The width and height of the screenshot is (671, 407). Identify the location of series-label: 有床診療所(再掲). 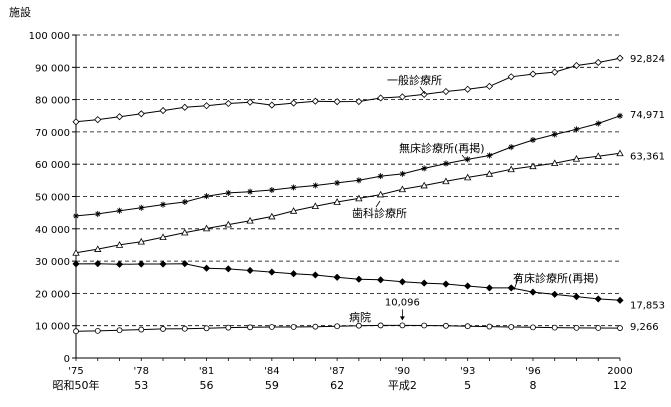
(556, 278).